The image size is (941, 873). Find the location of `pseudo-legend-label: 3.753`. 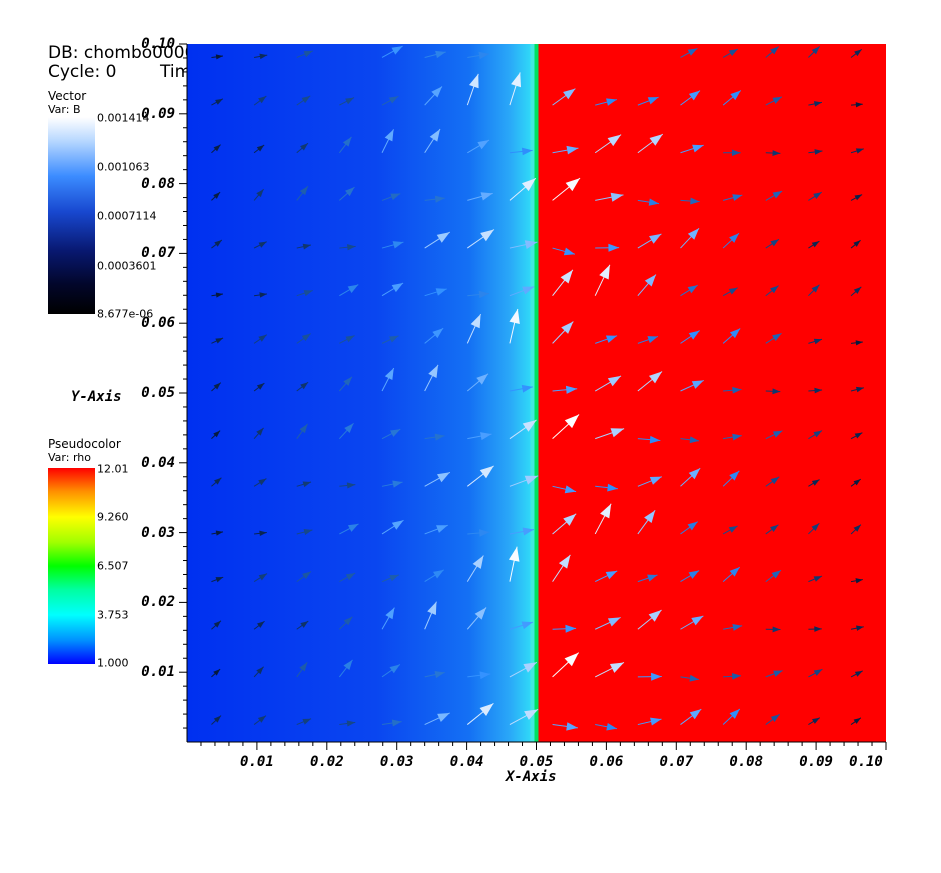

pseudo-legend-label: 3.753 is located at coordinates (113, 615).